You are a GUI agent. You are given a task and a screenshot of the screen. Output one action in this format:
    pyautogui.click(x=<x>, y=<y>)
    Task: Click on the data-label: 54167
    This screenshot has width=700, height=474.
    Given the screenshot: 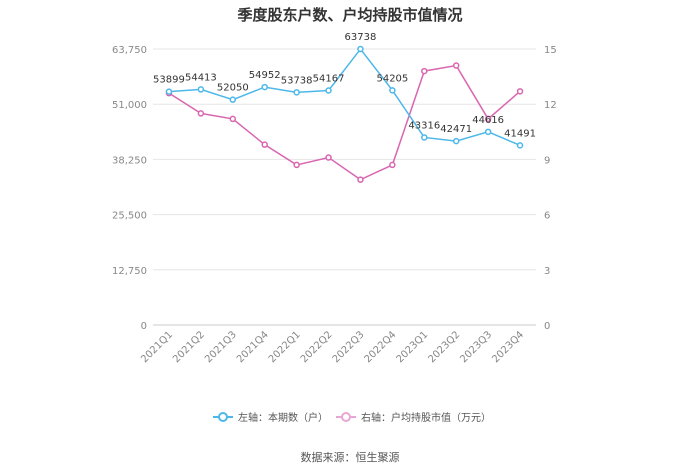 What is the action you would take?
    pyautogui.click(x=329, y=78)
    